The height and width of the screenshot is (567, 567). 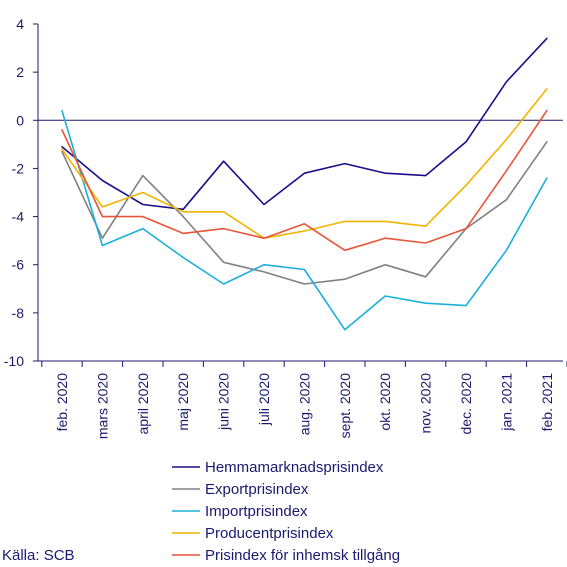 What do you see at coordinates (257, 489) in the screenshot?
I see `legend-label: Exportprisindex` at bounding box center [257, 489].